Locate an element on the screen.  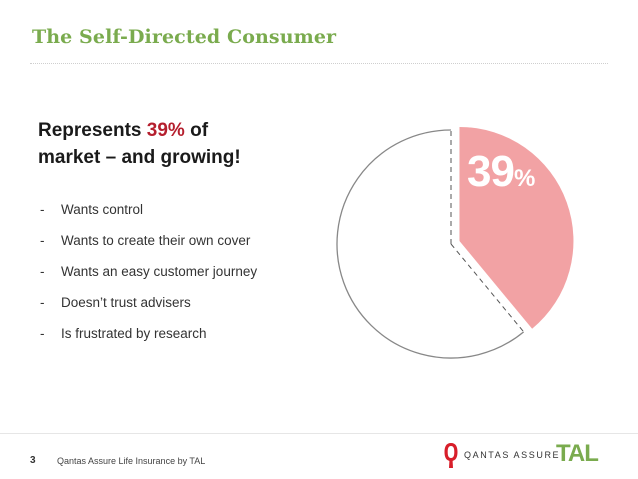
bullet-text: Wants an easy customer journey is located at coordinates (159, 271).